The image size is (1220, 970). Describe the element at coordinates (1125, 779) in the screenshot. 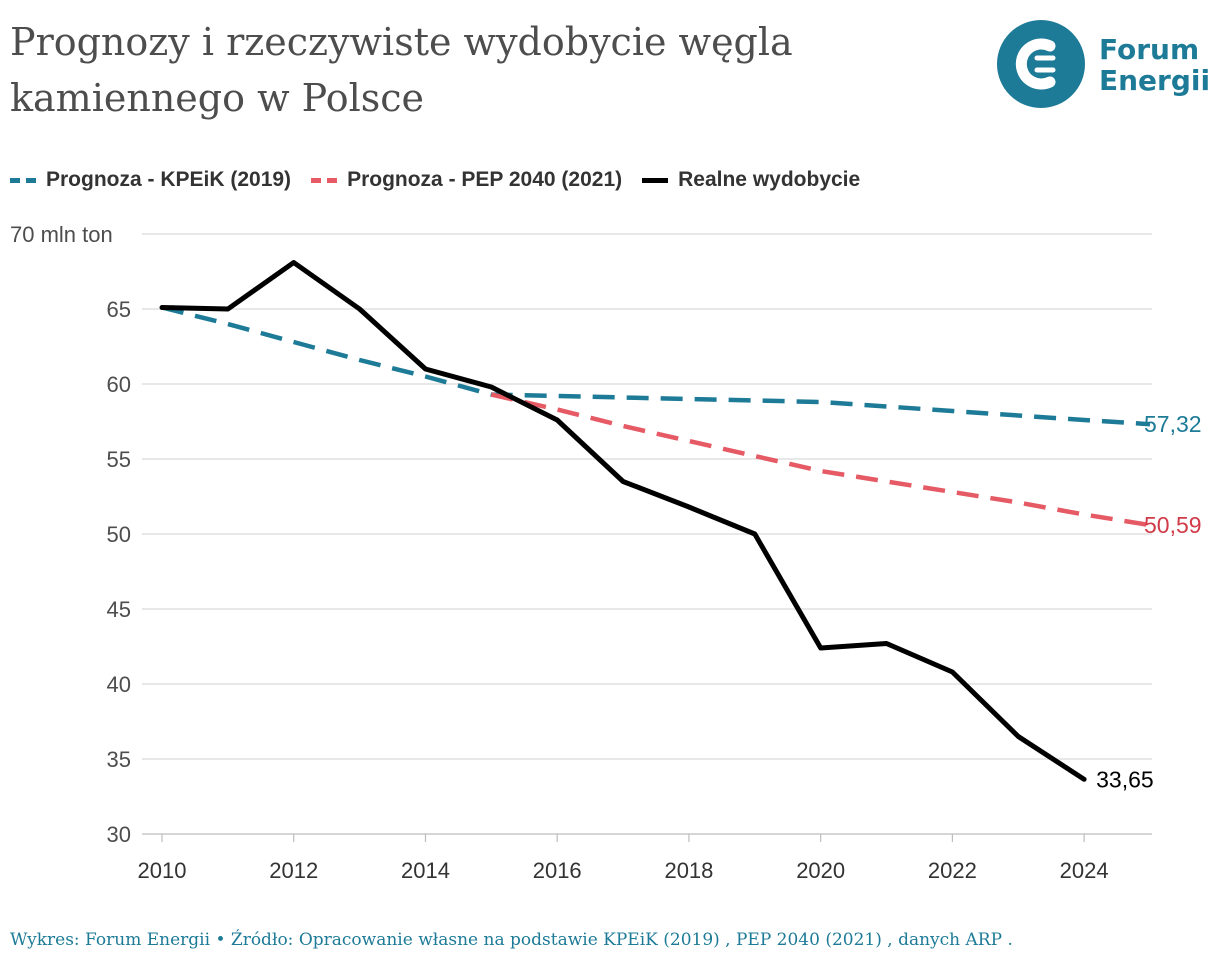

I see `end-label-actual: 33,65` at that location.